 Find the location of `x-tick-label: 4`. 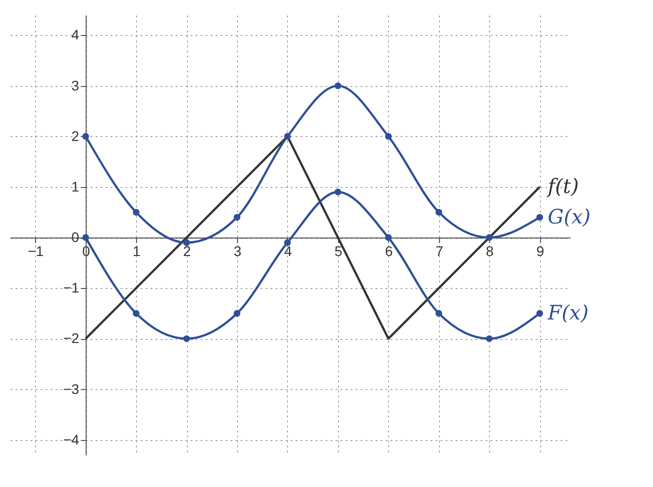

x-tick-label: 4 is located at coordinates (288, 251).